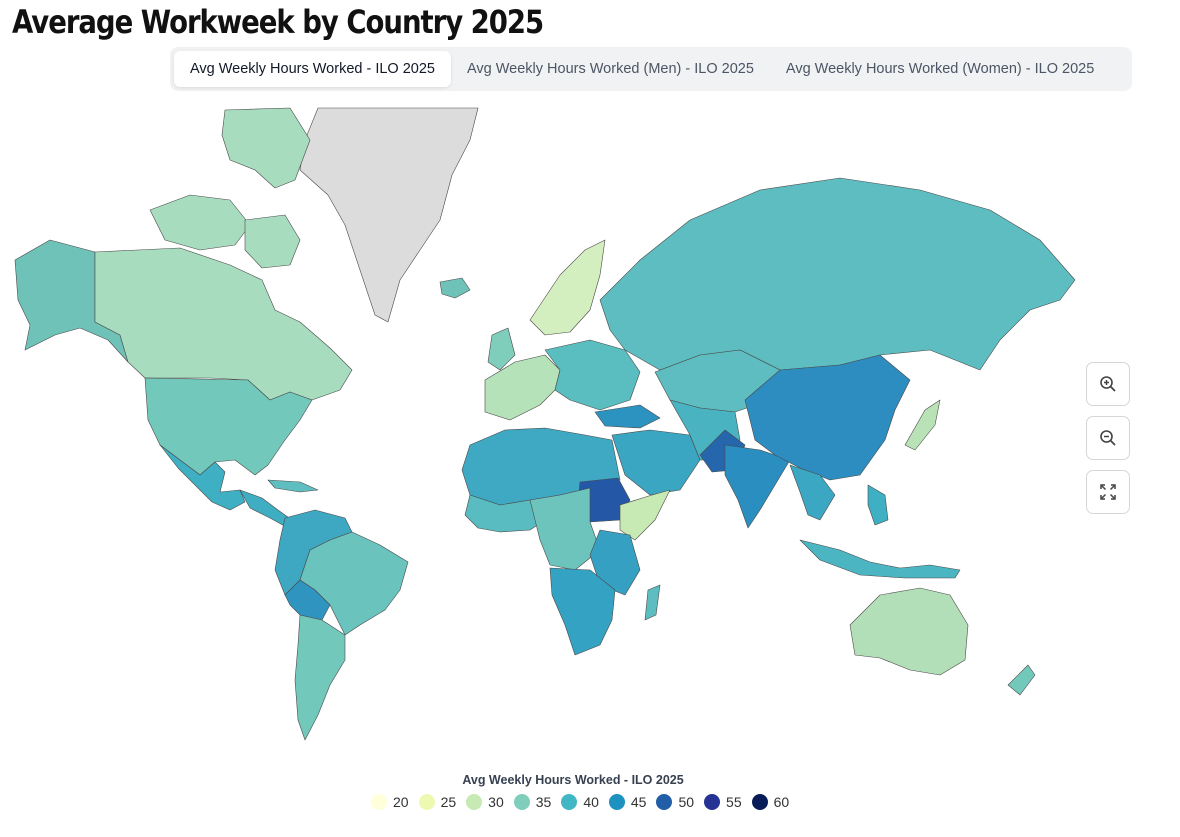  Describe the element at coordinates (320, 677) in the screenshot. I see `region-argentina-chile` at that location.